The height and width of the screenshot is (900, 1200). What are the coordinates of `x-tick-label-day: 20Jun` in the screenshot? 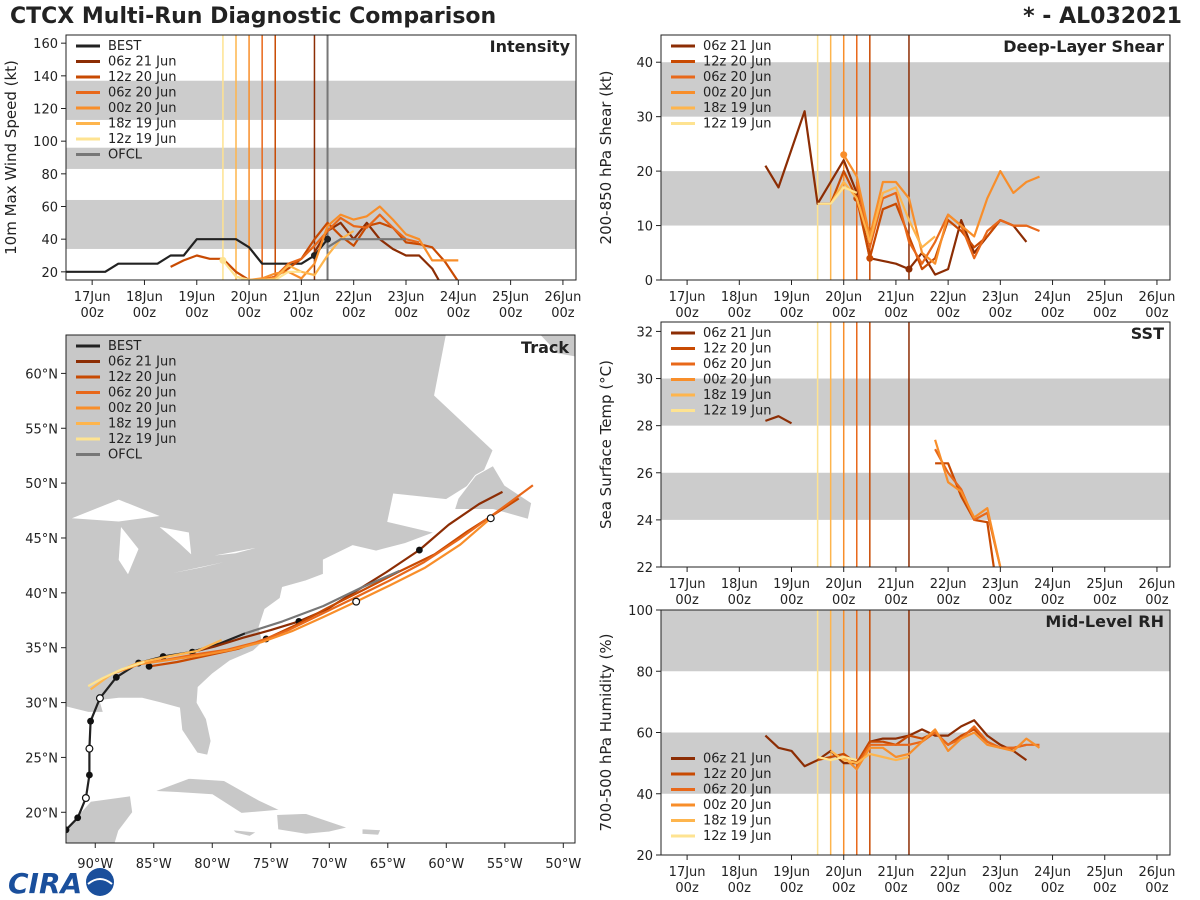 It's located at (843, 872).